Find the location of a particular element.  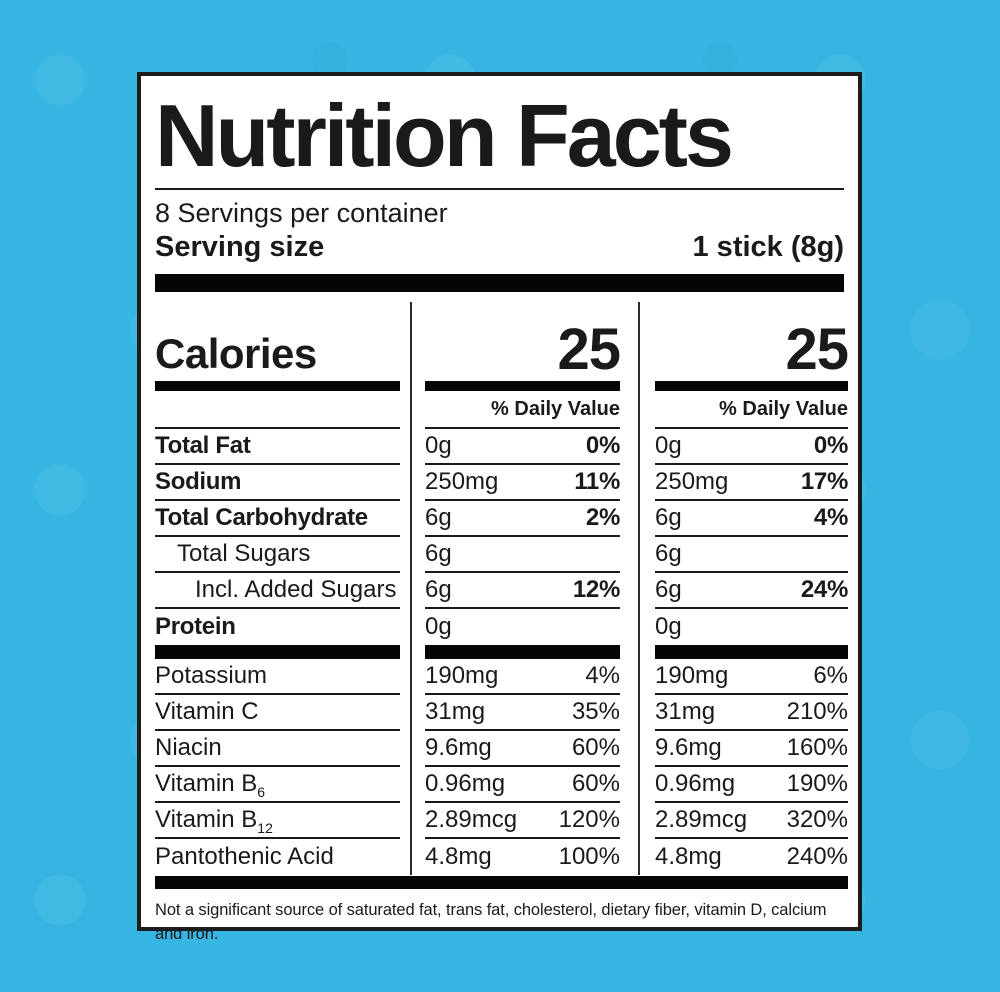

daily-value: 240% is located at coordinates (817, 856).